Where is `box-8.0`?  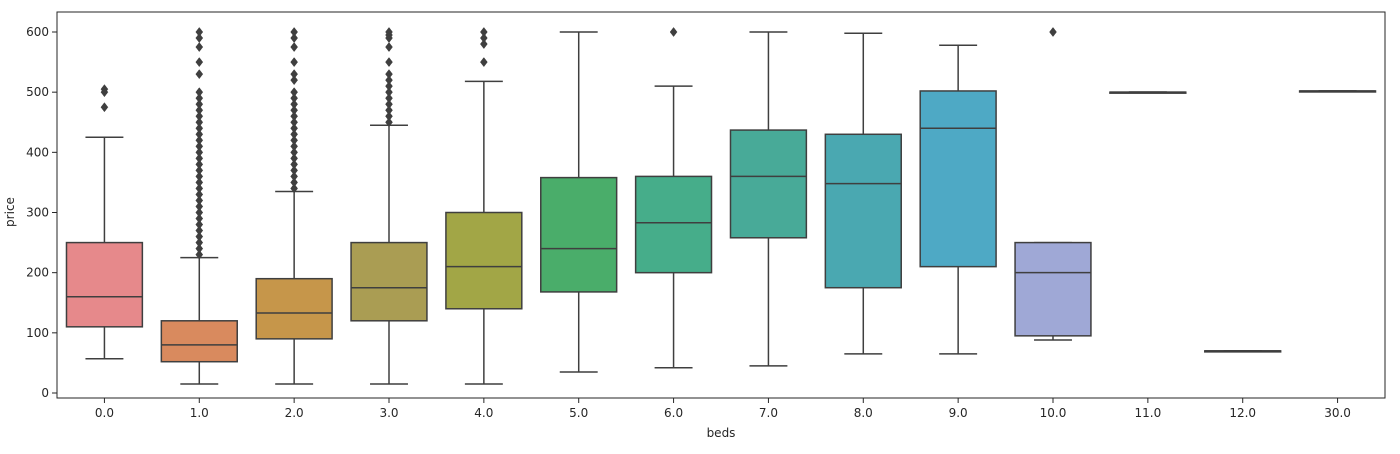 box-8.0 is located at coordinates (863, 193).